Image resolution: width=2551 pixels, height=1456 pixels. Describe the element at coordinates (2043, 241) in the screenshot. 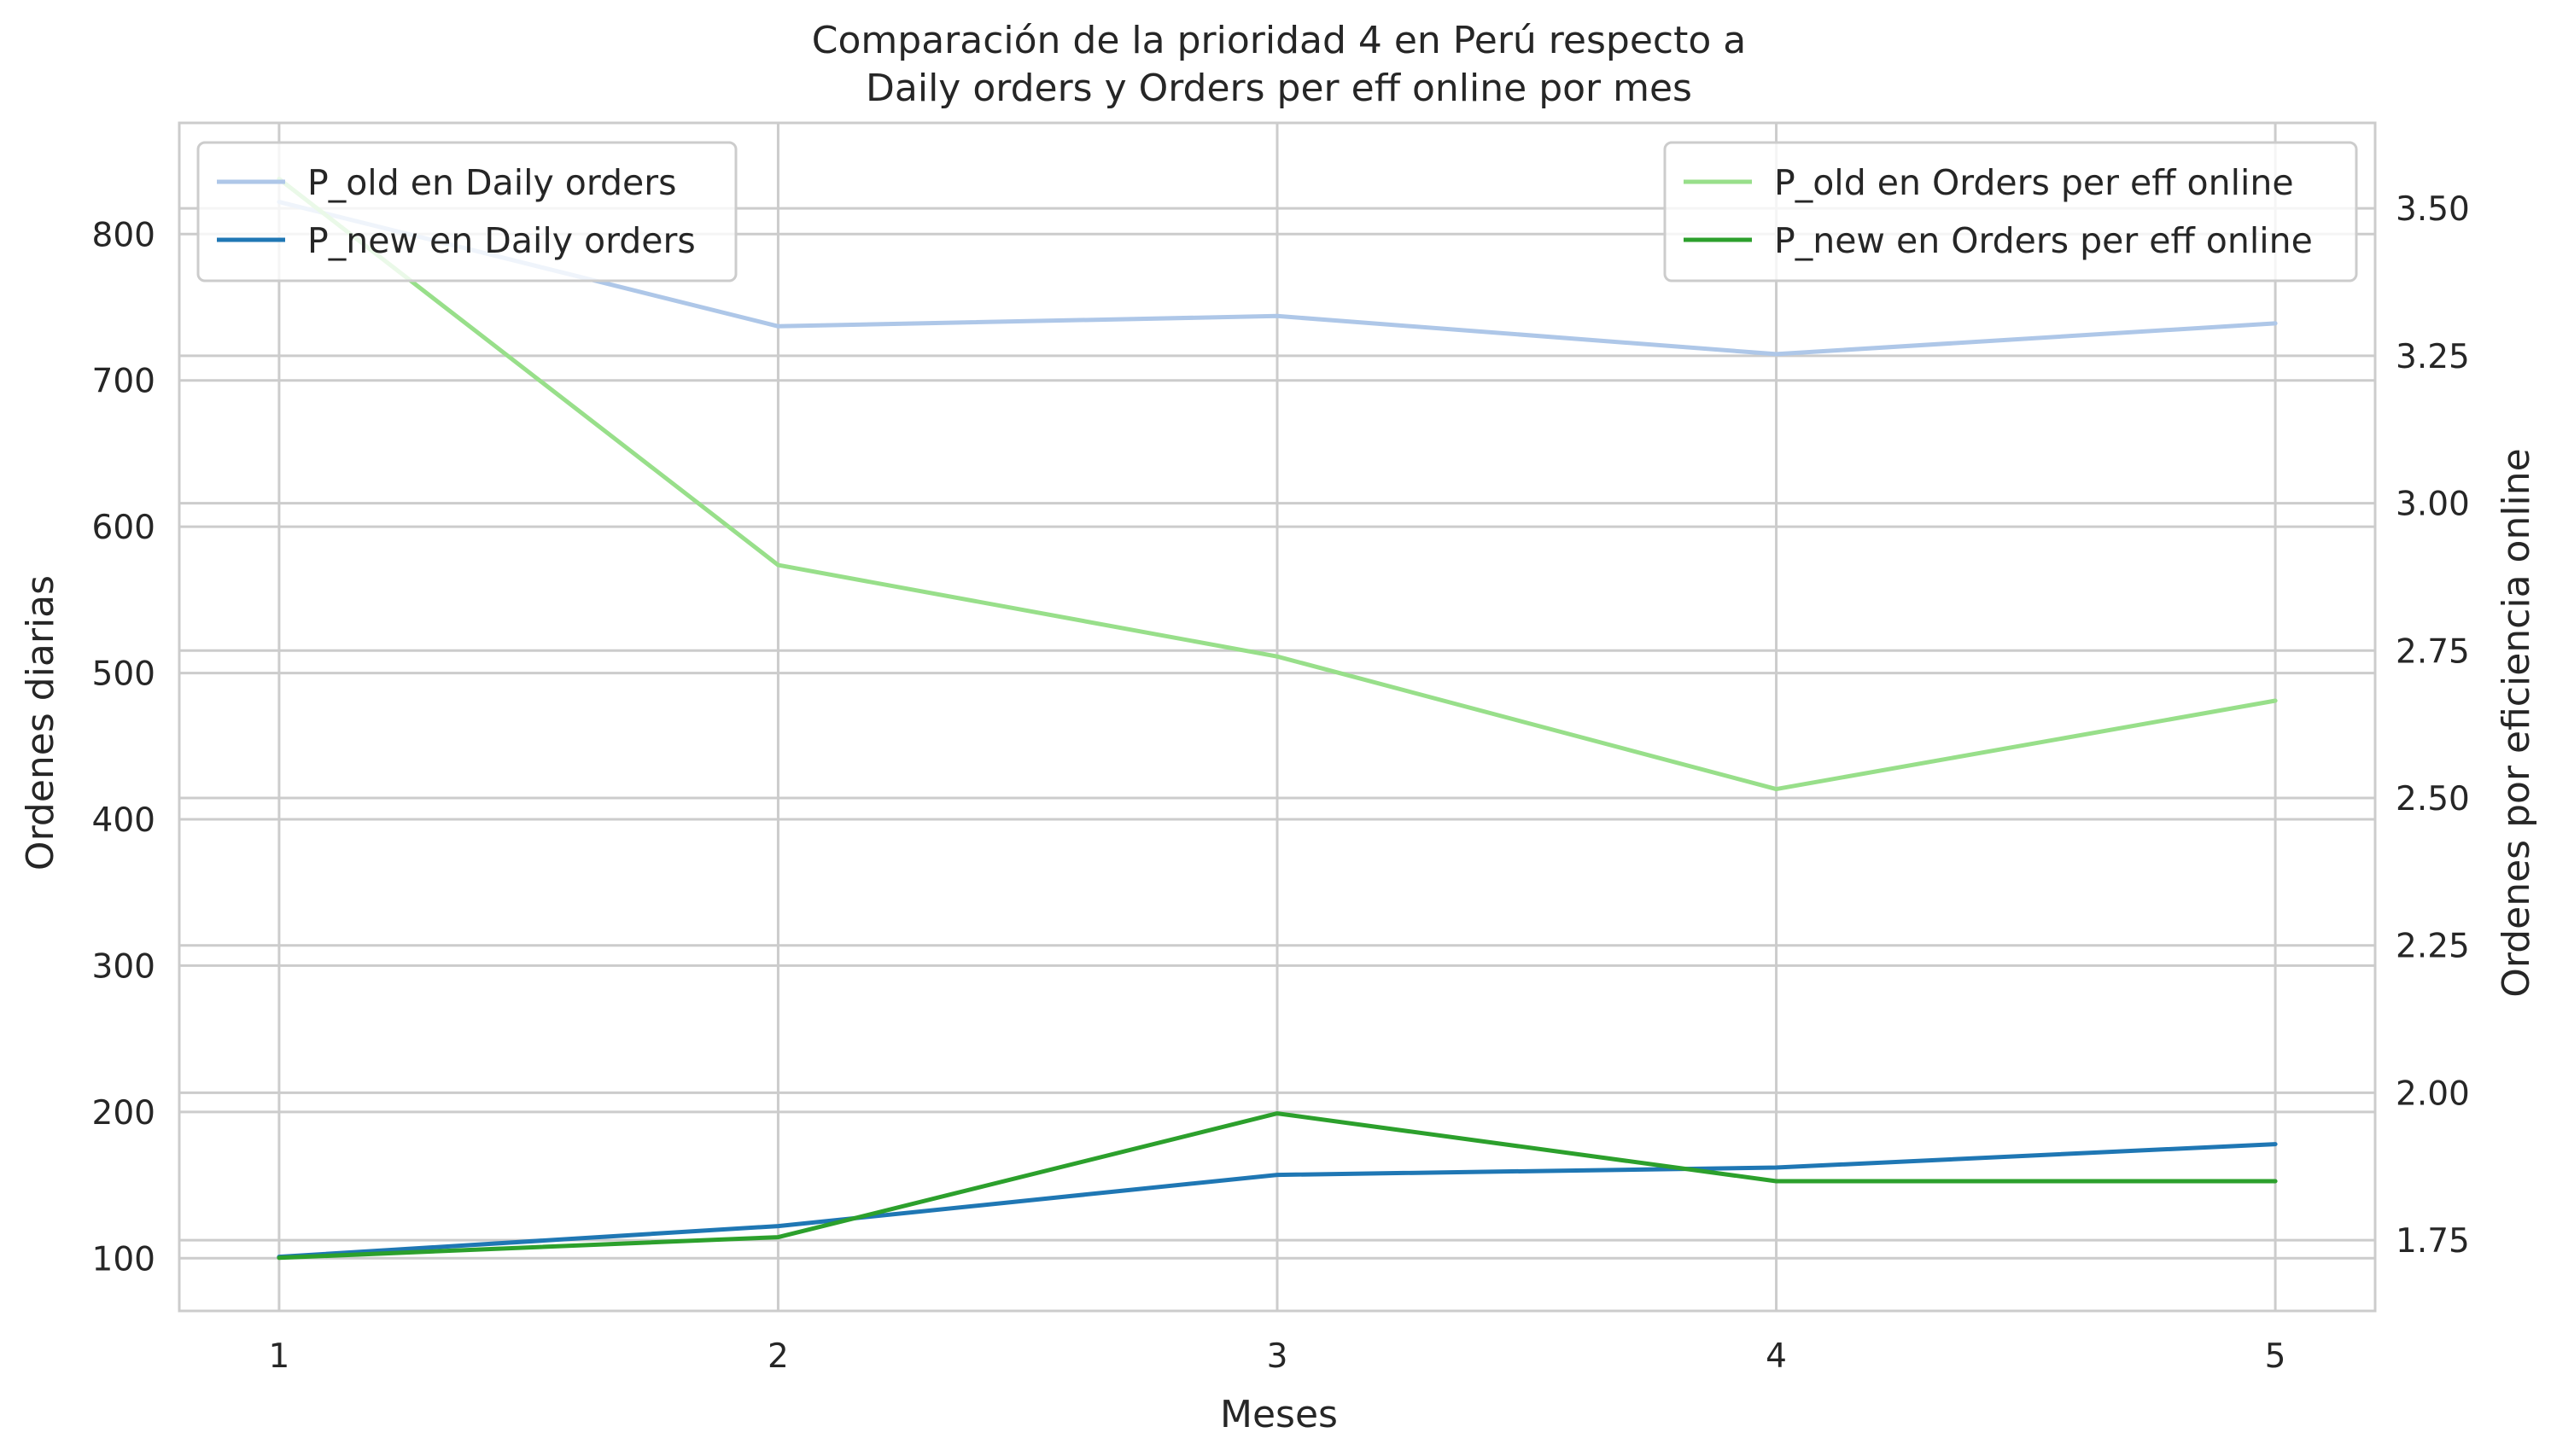

I see `legend-entry-label: P_new en Orders per eff online` at that location.